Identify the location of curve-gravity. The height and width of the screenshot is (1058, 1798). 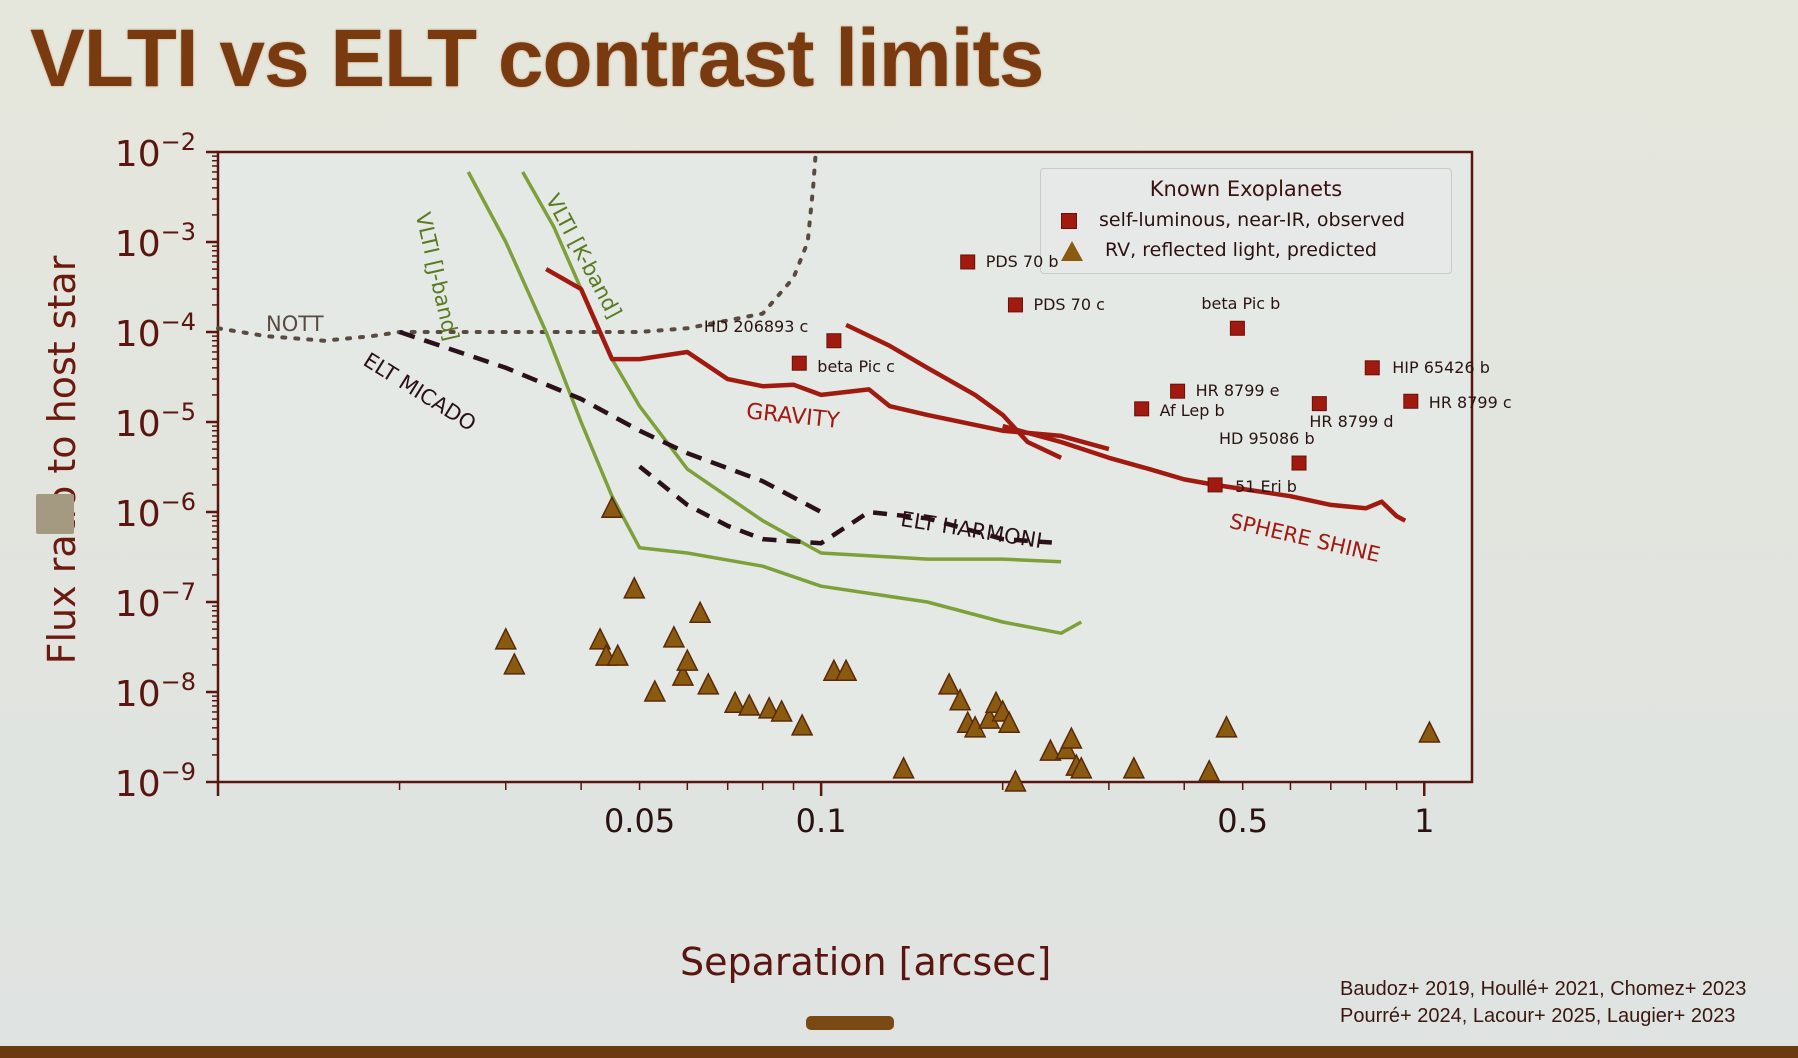
(827, 359).